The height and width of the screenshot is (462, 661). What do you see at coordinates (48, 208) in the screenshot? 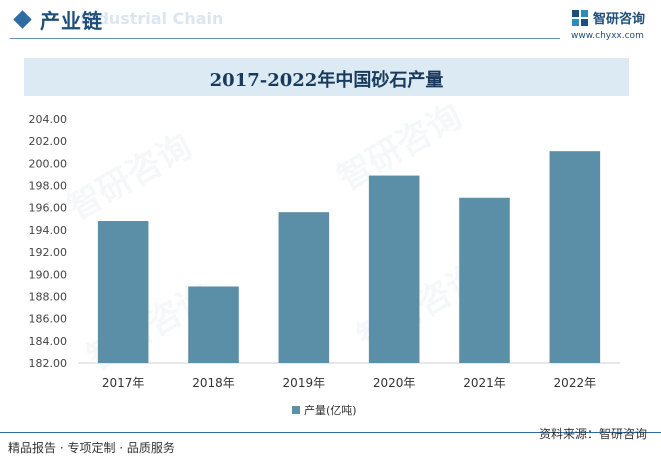
I see `y-tick-label: 196.00` at bounding box center [48, 208].